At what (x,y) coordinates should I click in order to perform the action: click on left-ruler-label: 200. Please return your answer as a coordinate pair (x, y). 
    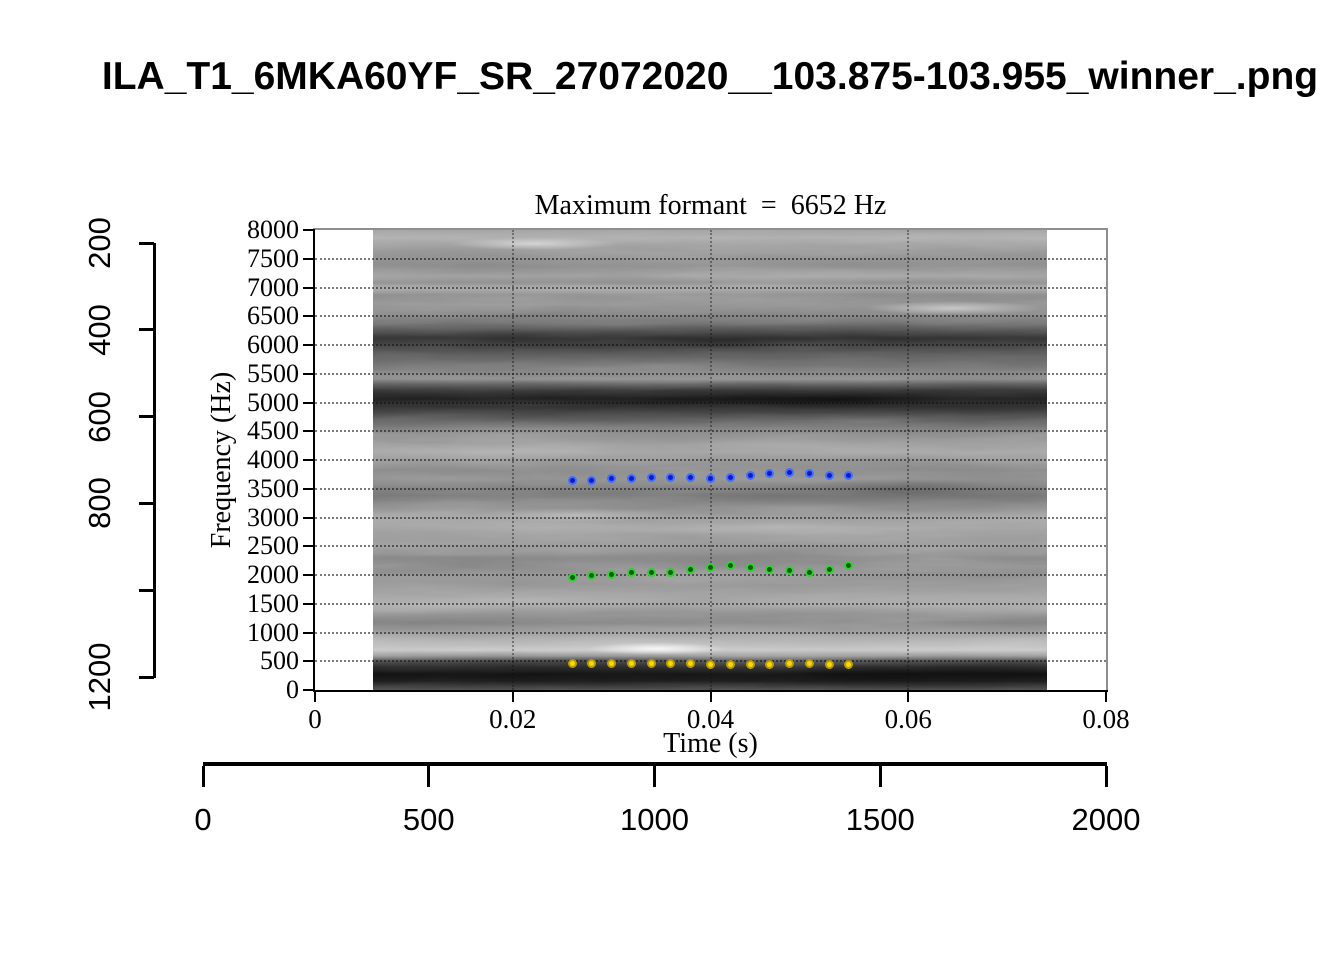
    Looking at the image, I should click on (99, 243).